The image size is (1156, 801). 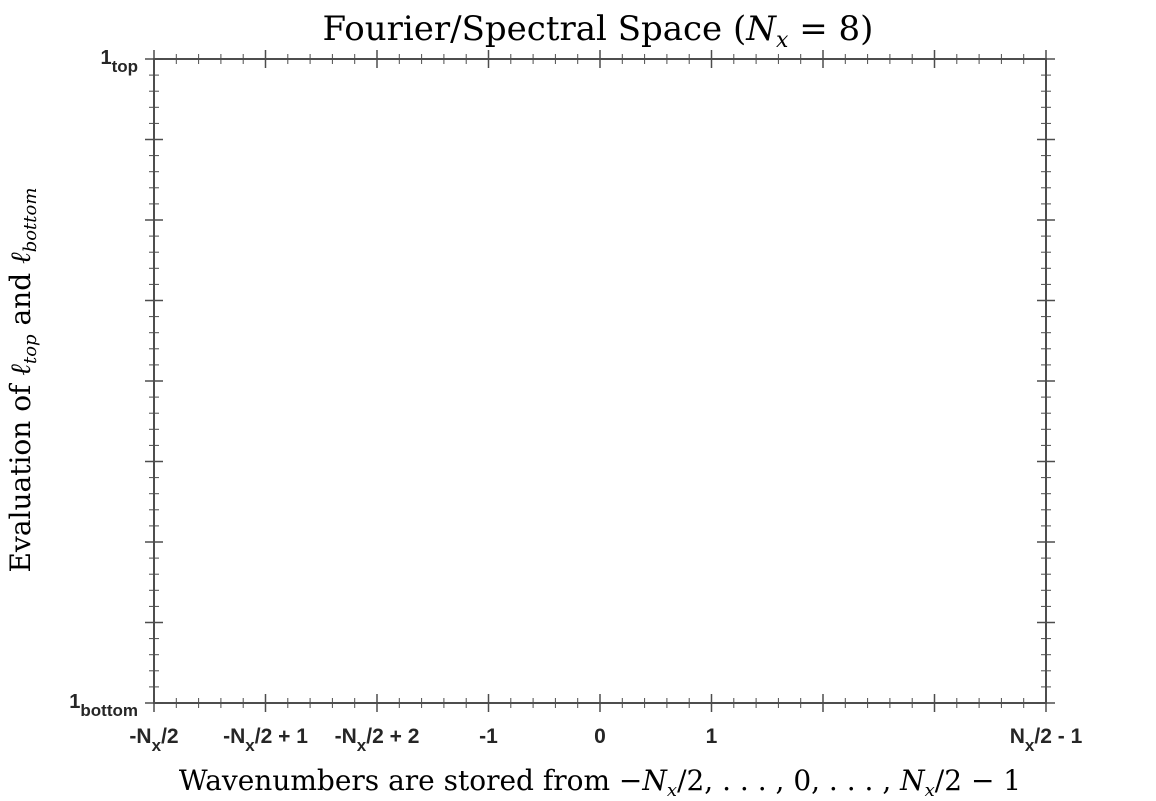 I want to click on y-tick-label: 1bottom, so click(x=103, y=705).